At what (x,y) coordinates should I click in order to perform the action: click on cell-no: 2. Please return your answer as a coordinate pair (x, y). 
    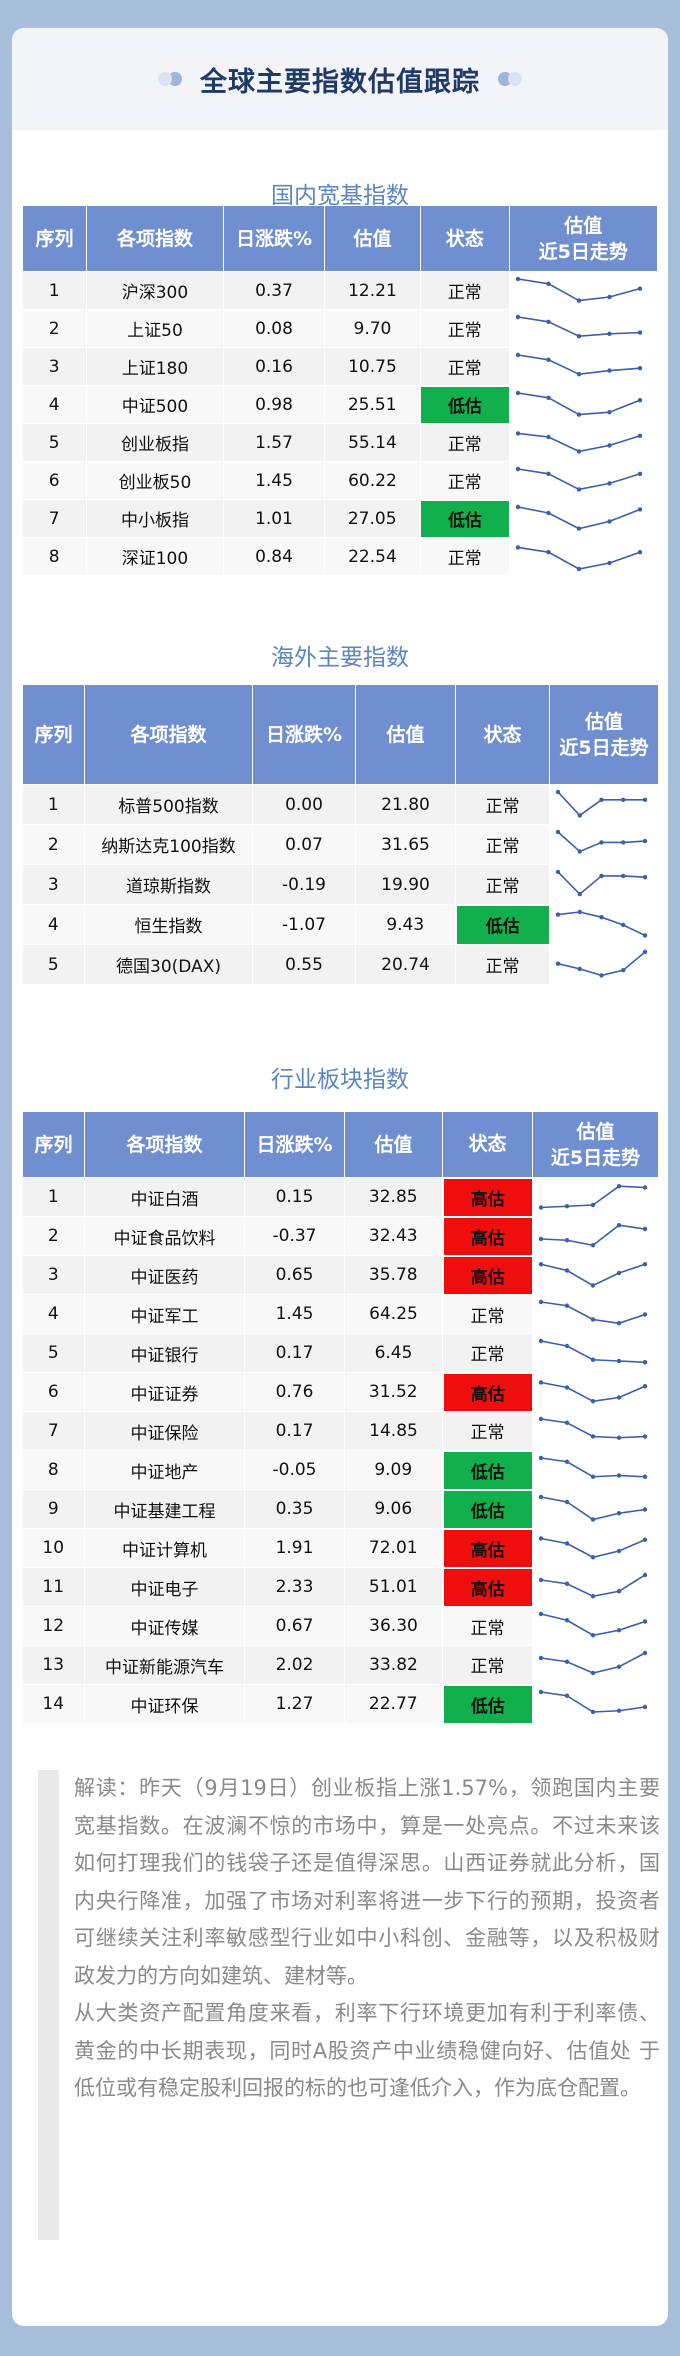
    Looking at the image, I should click on (54, 328).